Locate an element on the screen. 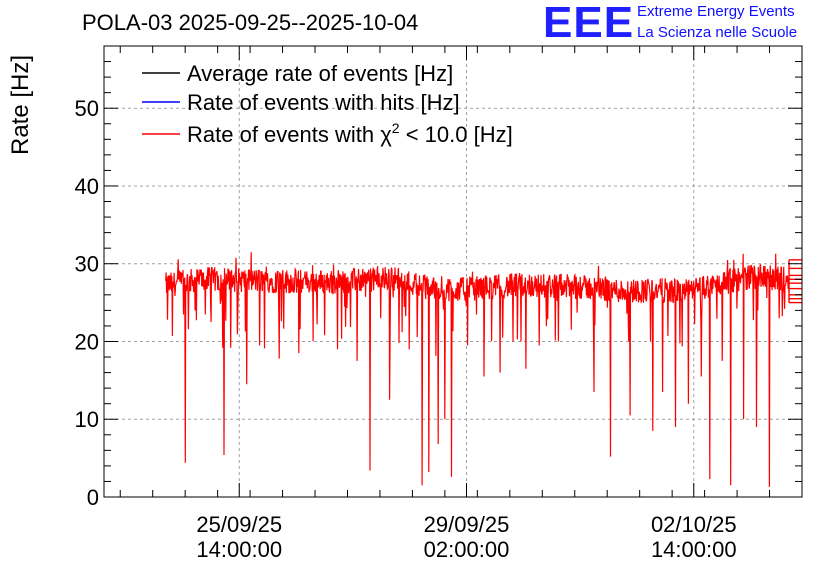  legend-label-chi2-superscript: 2 is located at coordinates (396, 128).